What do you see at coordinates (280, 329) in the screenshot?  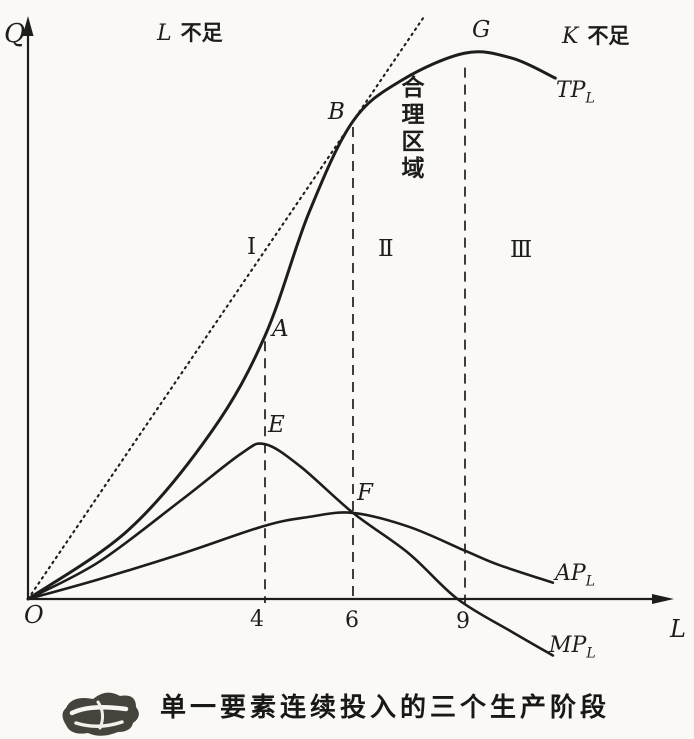 I see `point-a-label: A` at bounding box center [280, 329].